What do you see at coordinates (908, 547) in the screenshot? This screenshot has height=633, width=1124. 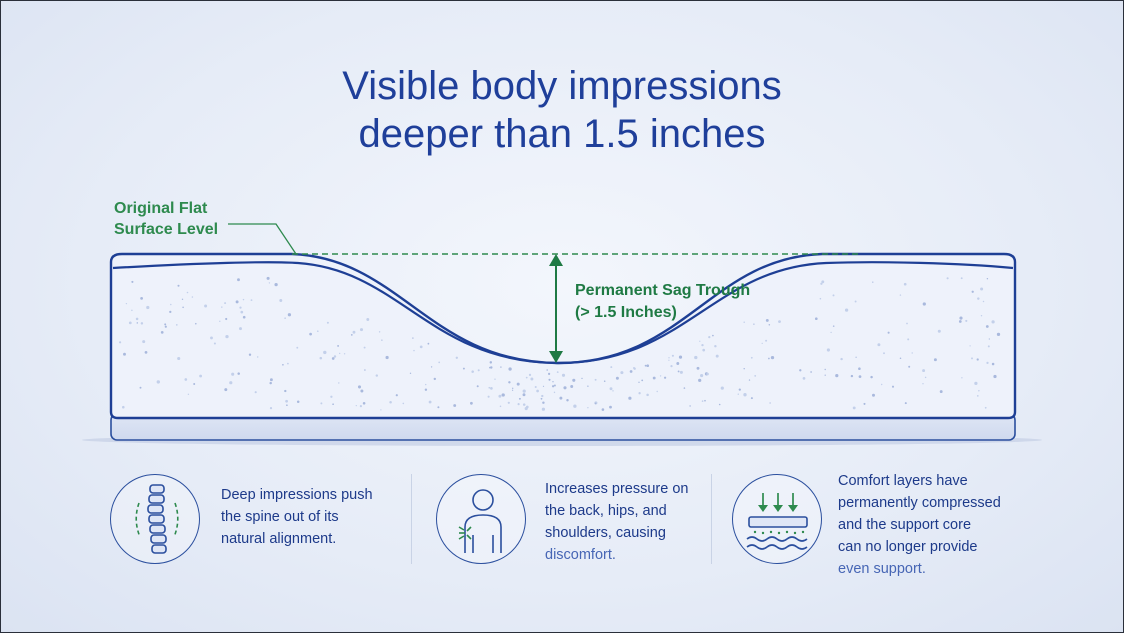 I see `feature-layers-line: can no longer provide` at bounding box center [908, 547].